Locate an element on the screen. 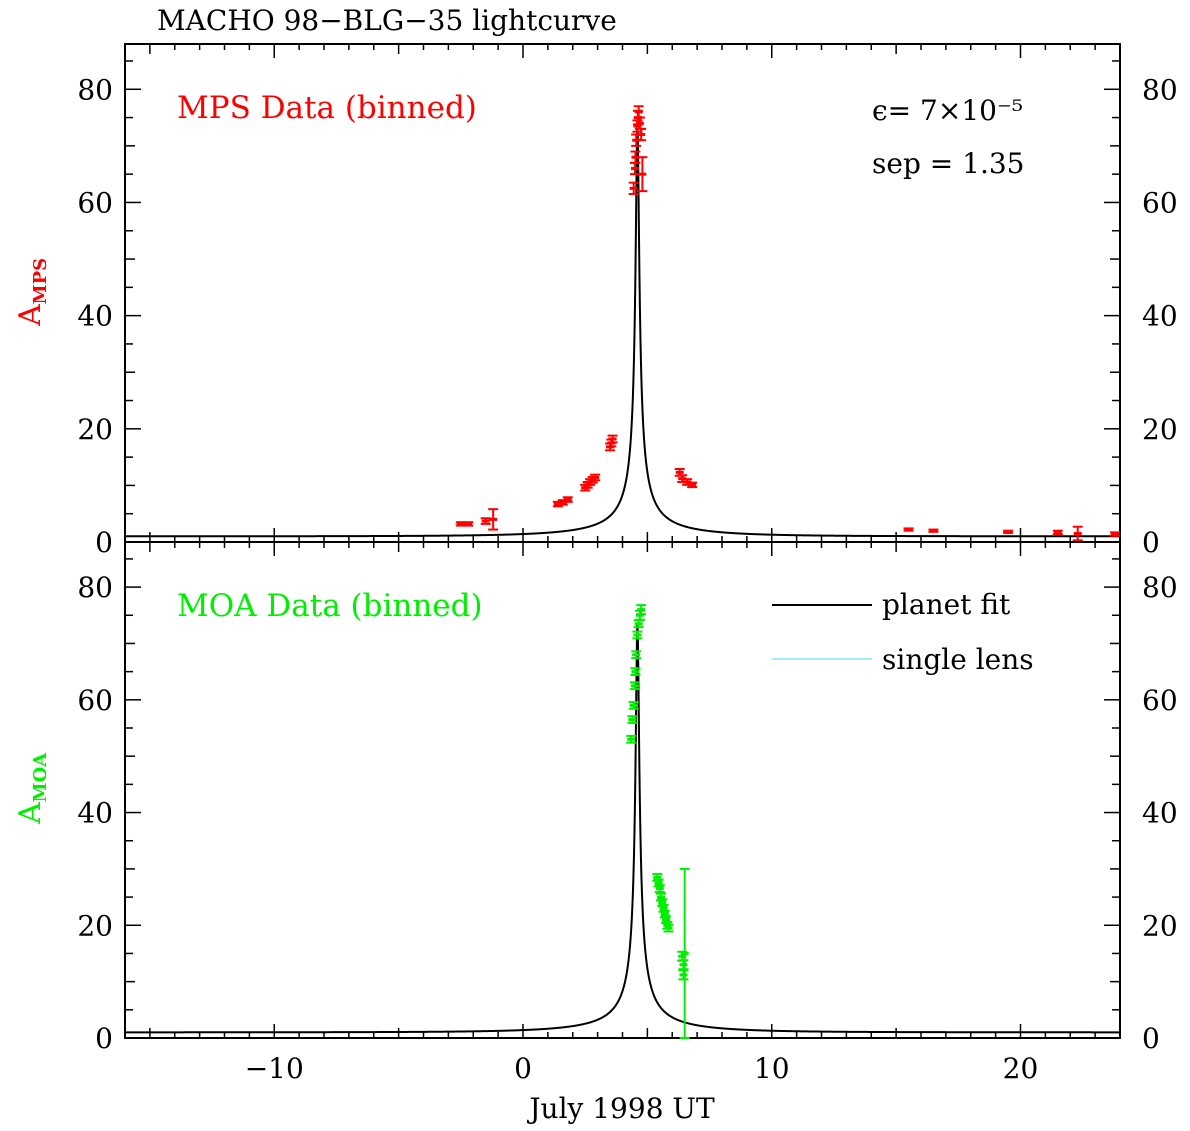 The width and height of the screenshot is (1190, 1131). svg-text: AMPS is located at coordinates (32, 292).